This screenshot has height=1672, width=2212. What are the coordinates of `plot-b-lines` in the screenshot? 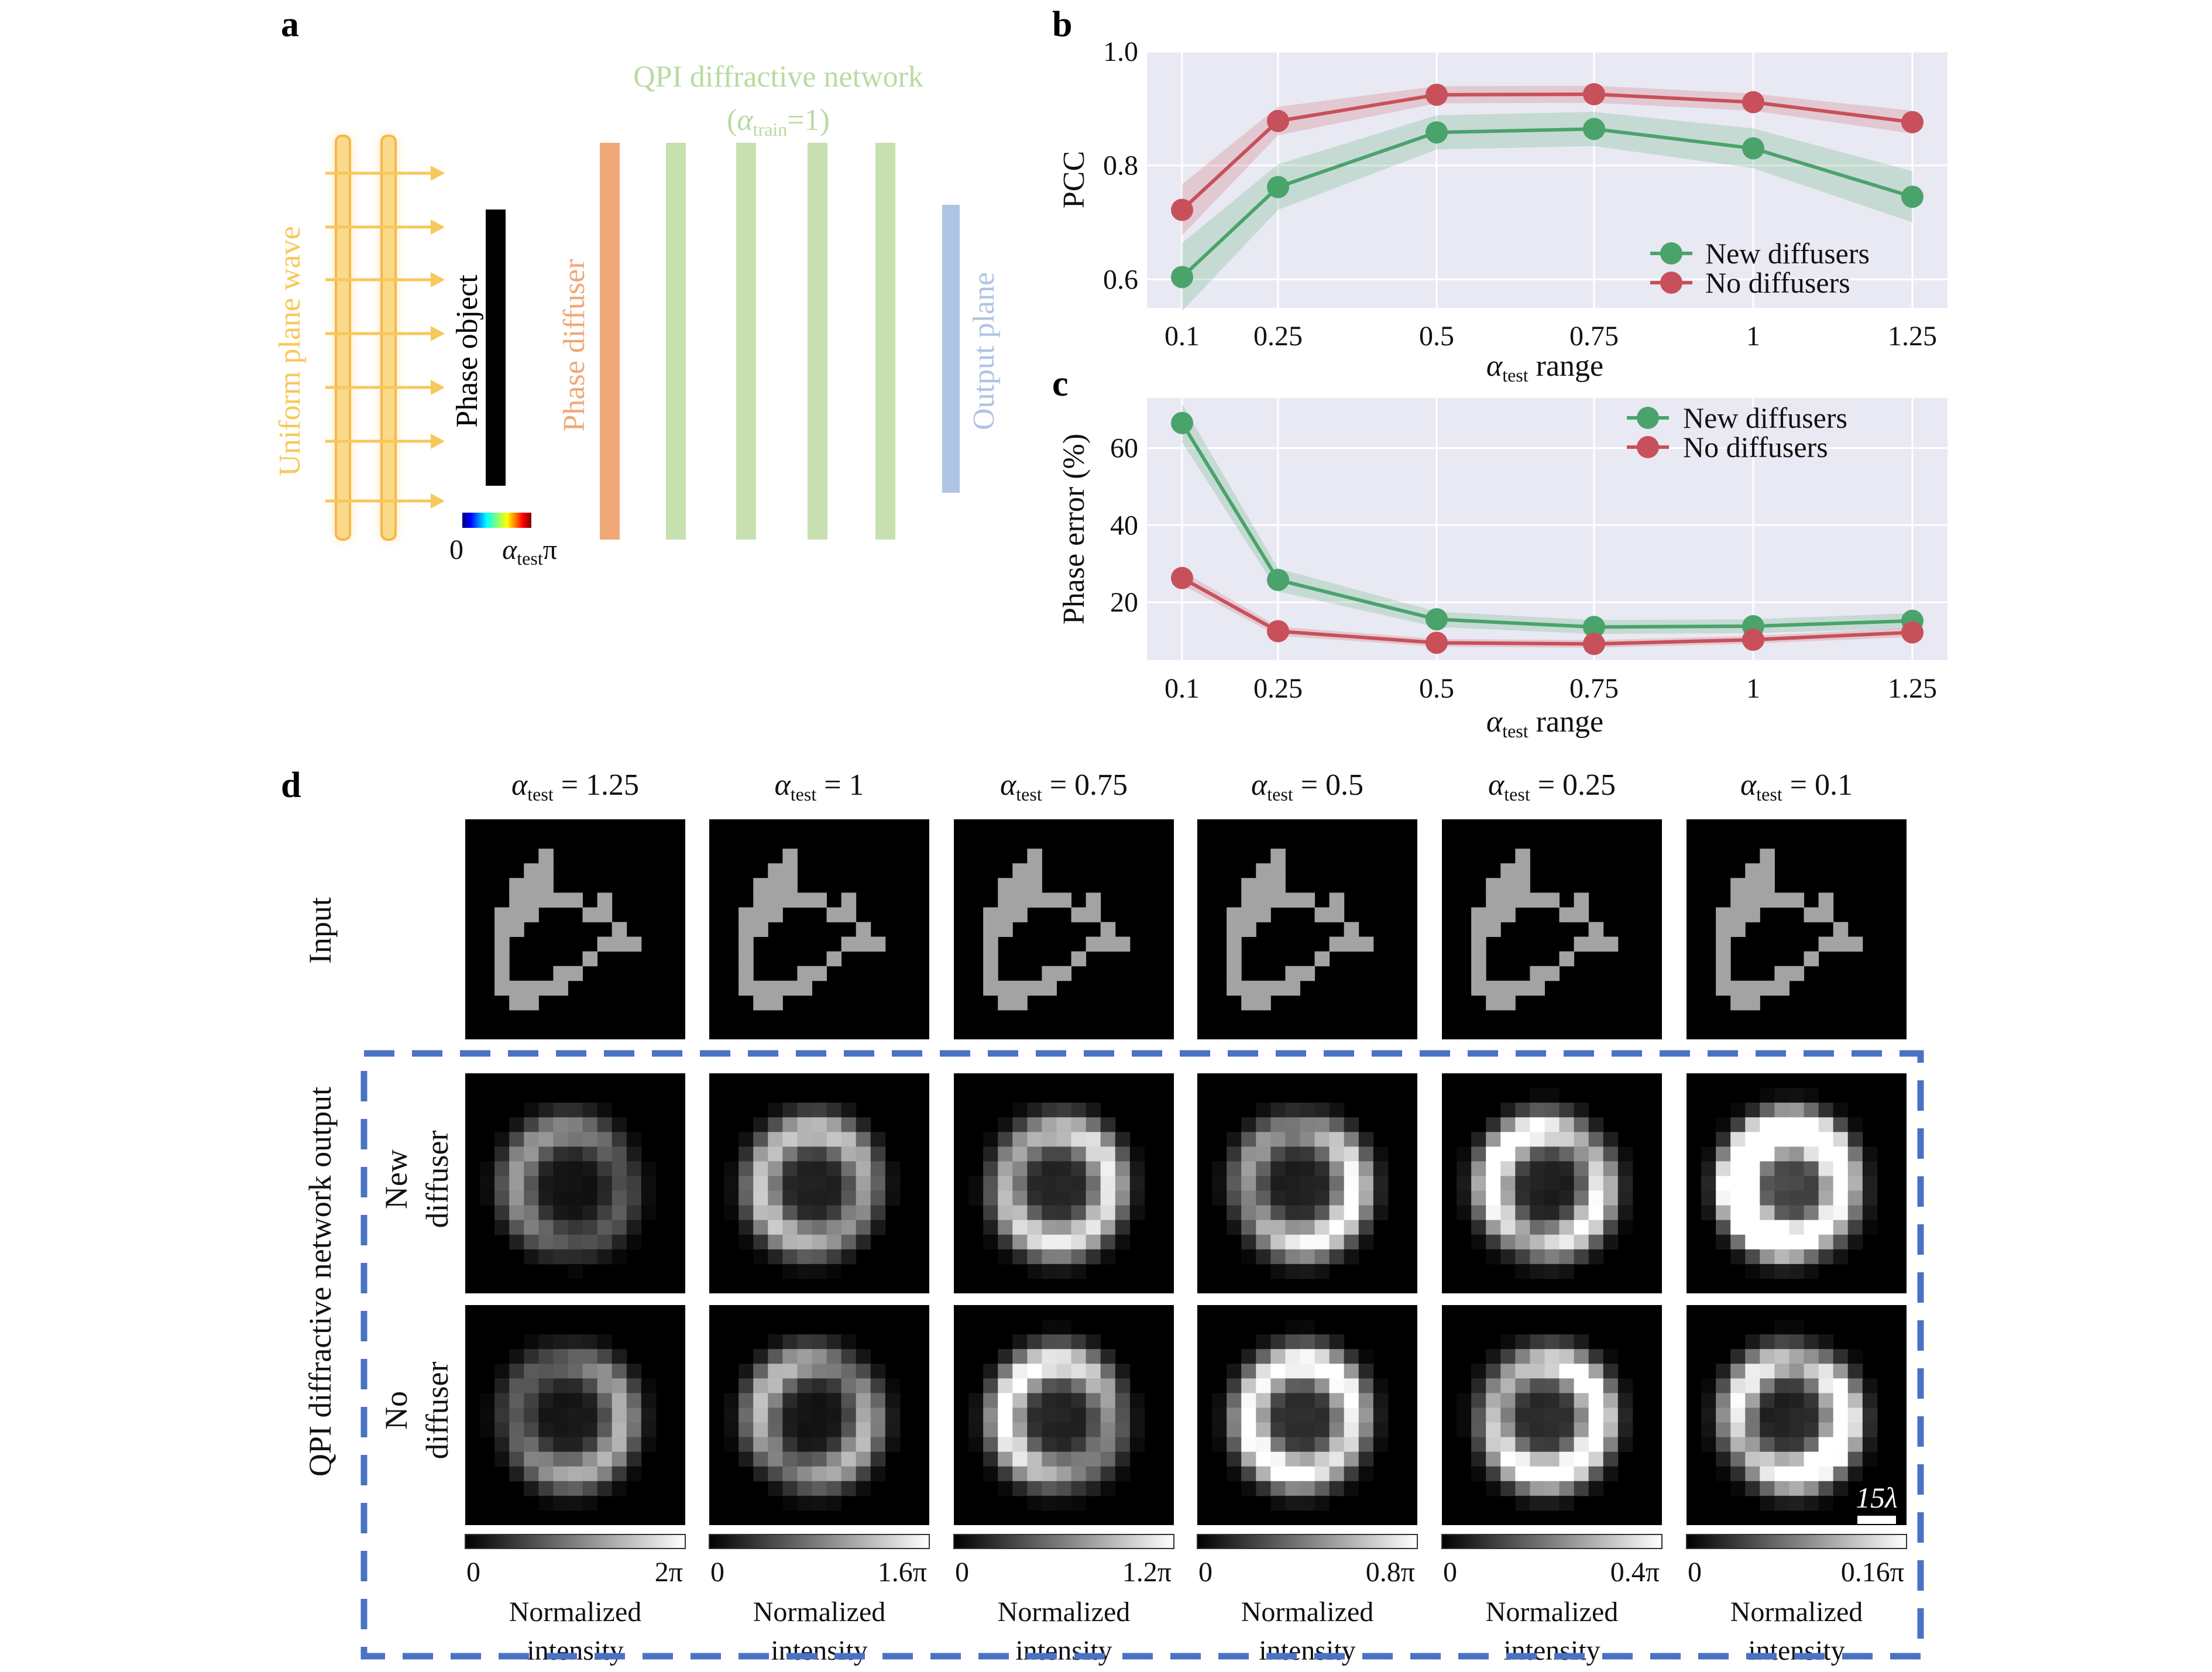 It's located at (1546, 185).